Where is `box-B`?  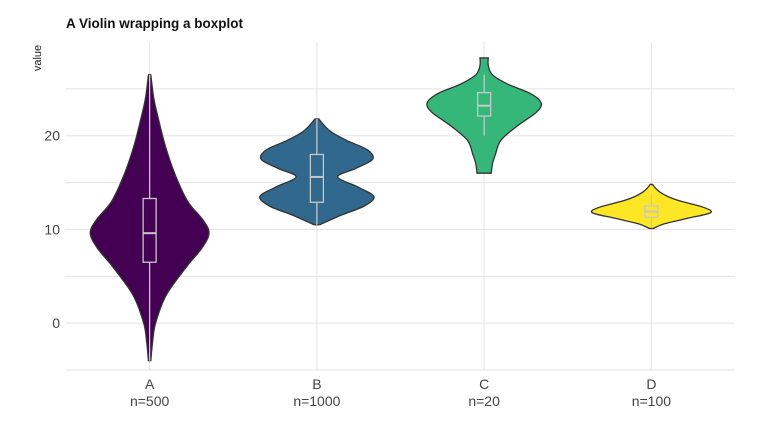
box-B is located at coordinates (317, 178).